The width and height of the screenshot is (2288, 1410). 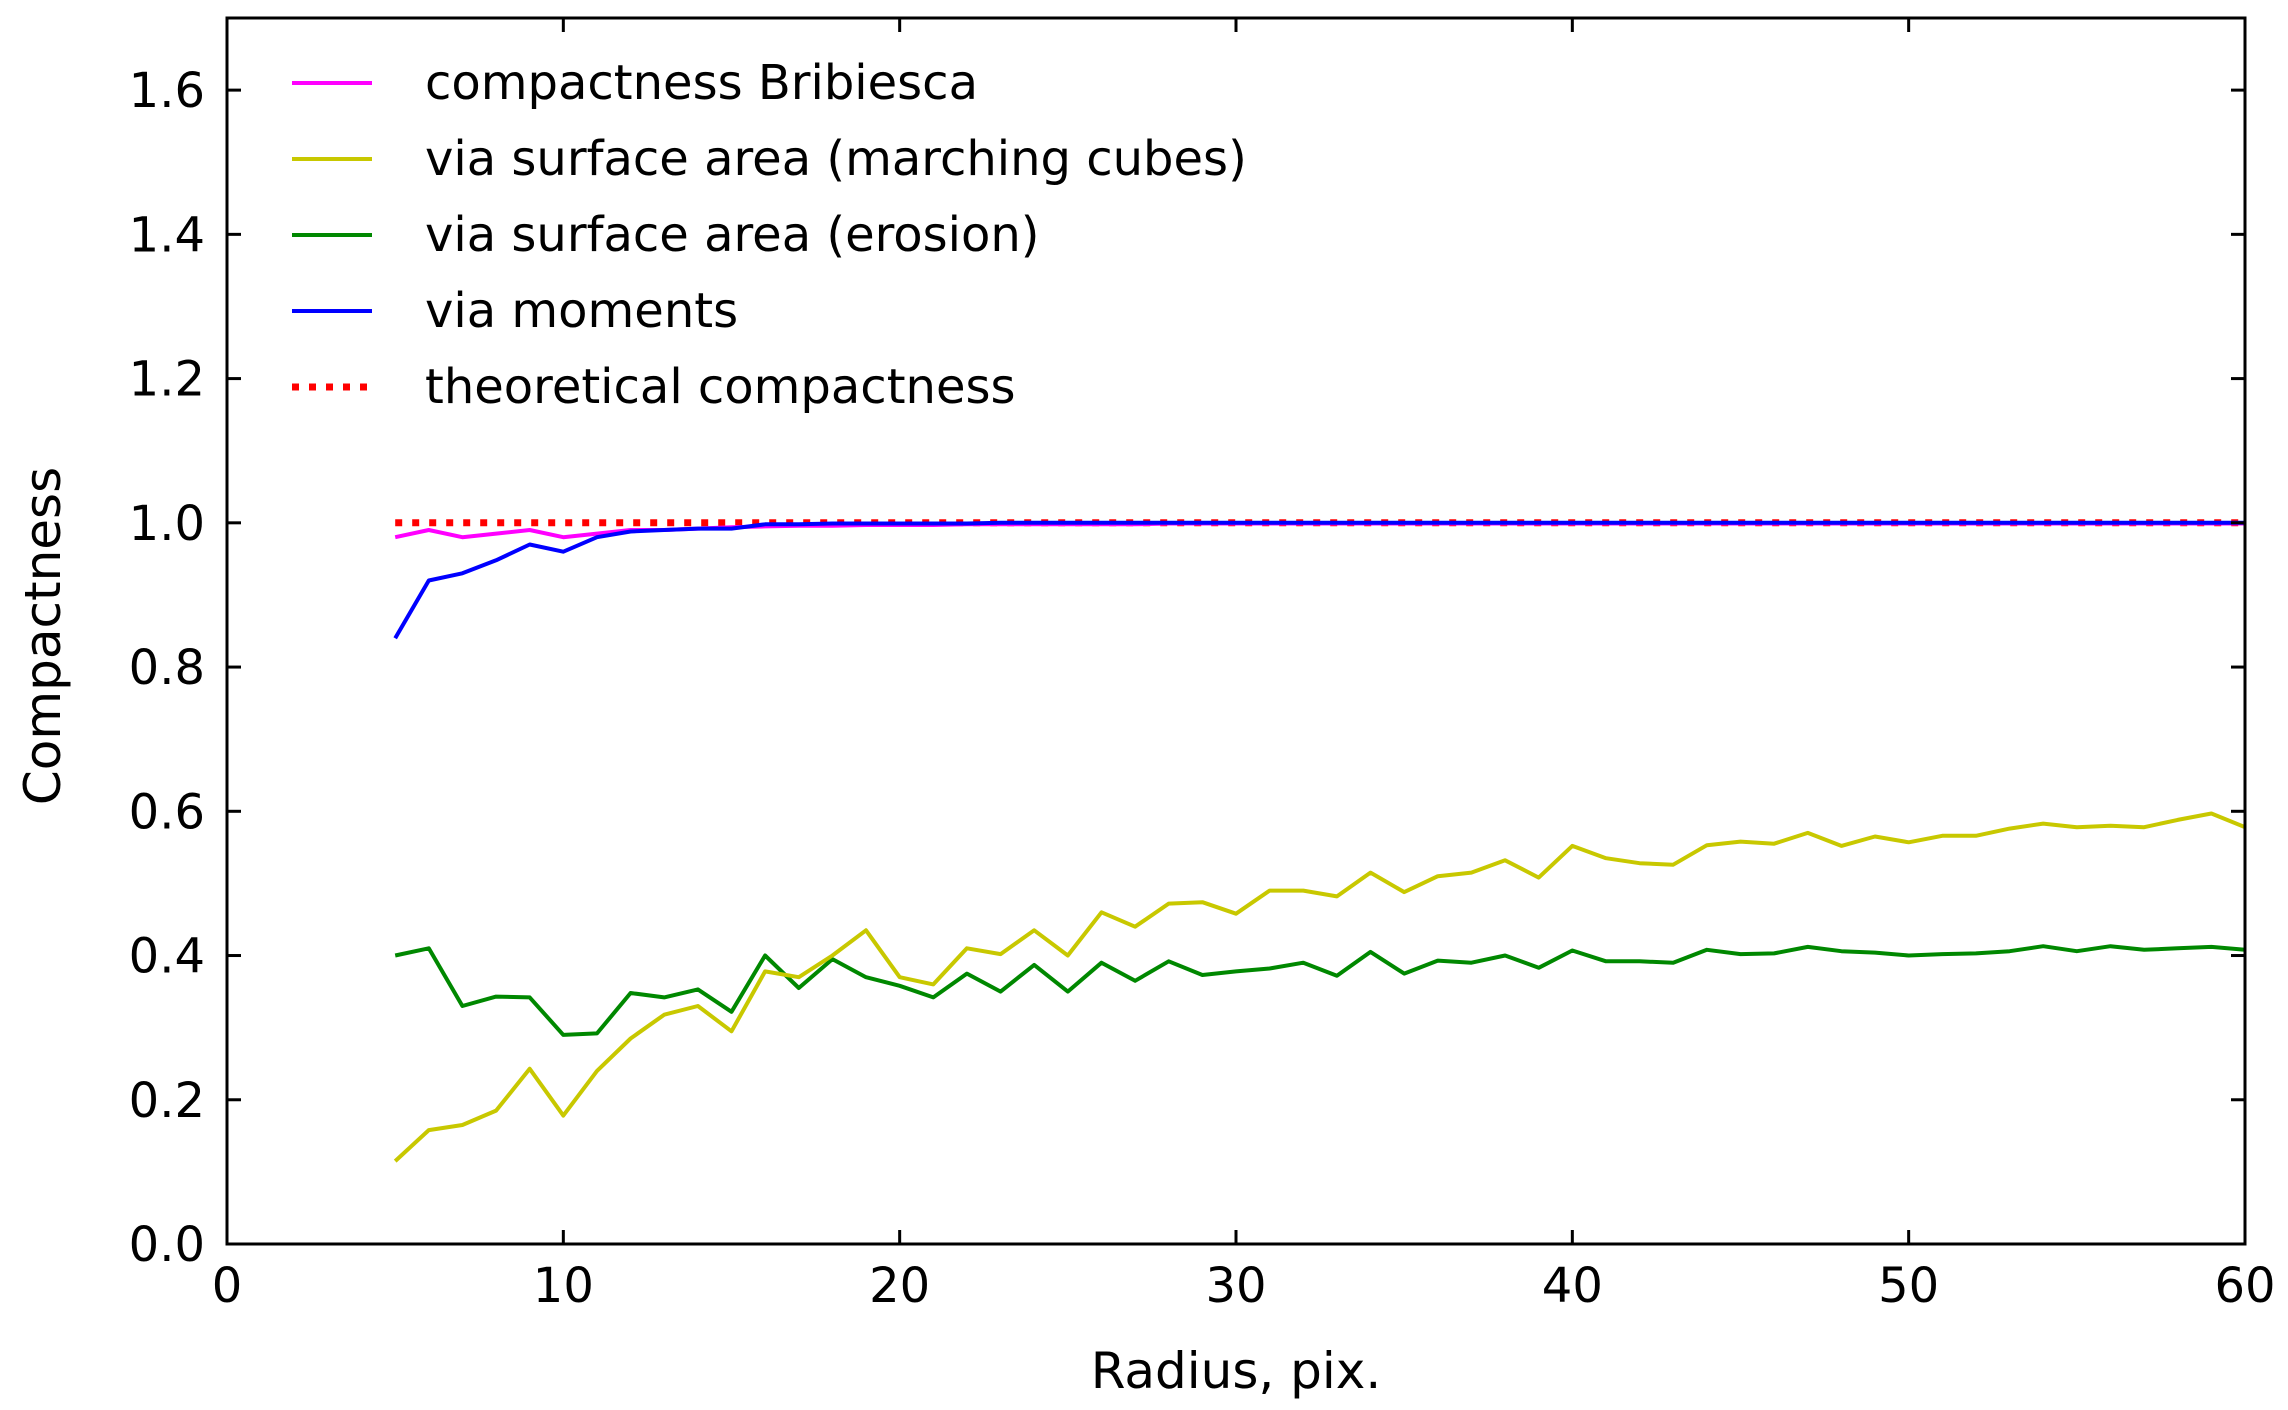 What do you see at coordinates (581, 311) in the screenshot?
I see `legend-label: via moments` at bounding box center [581, 311].